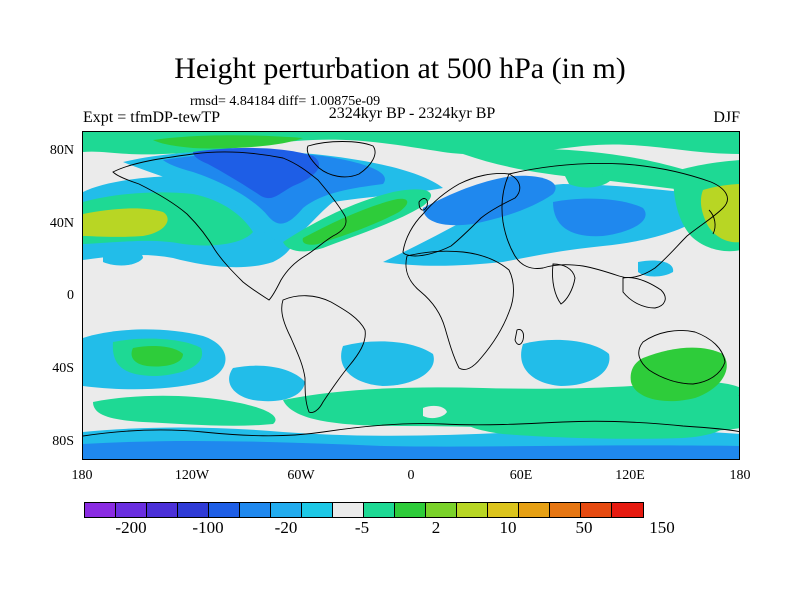 This screenshot has width=800, height=600. I want to click on period-label: 2324kyr BP - 2324kyr BP, so click(412, 113).